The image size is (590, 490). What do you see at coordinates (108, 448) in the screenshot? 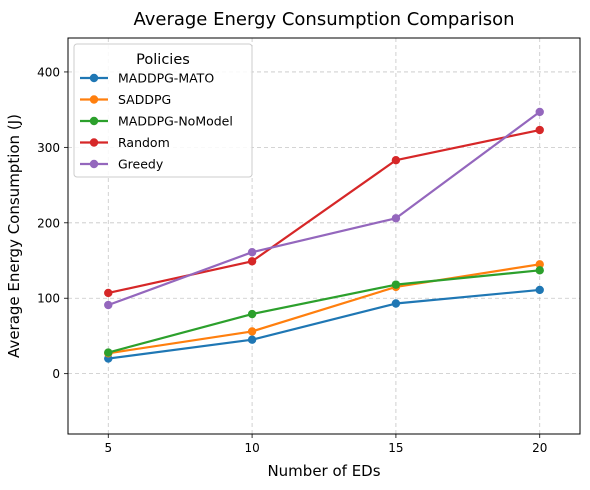
I see `x-tick-label: 5` at bounding box center [108, 448].